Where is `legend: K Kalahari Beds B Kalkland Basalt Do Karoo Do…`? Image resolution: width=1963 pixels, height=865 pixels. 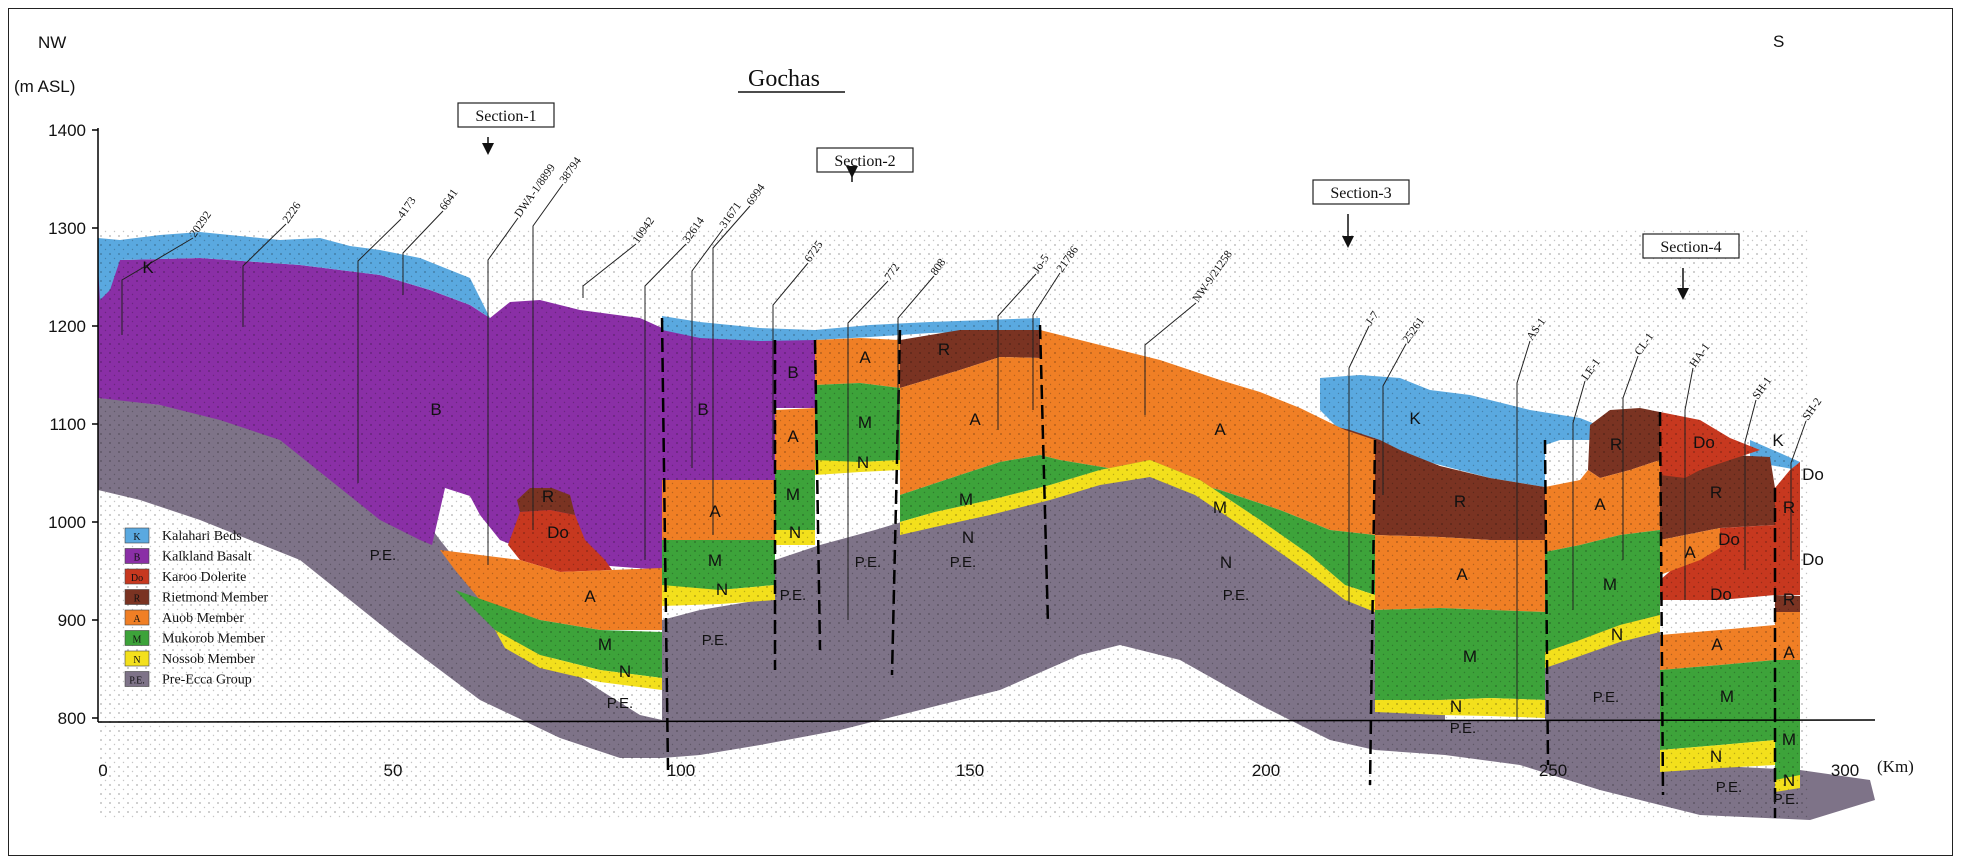
legend: K Kalahari Beds B Kalkland Basalt Do Karoo Do… is located at coordinates (196, 607).